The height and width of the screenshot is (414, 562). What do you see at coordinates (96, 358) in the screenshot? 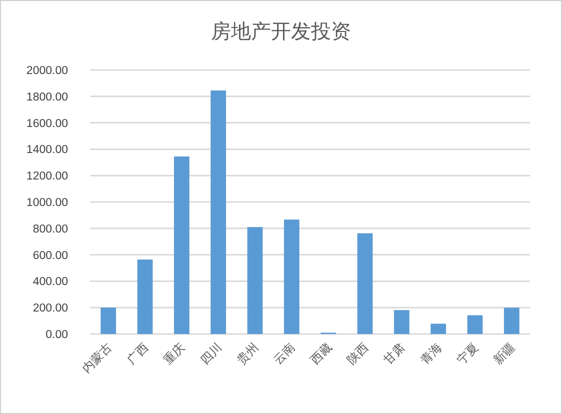
I see `xtick: 内蒙古` at bounding box center [96, 358].